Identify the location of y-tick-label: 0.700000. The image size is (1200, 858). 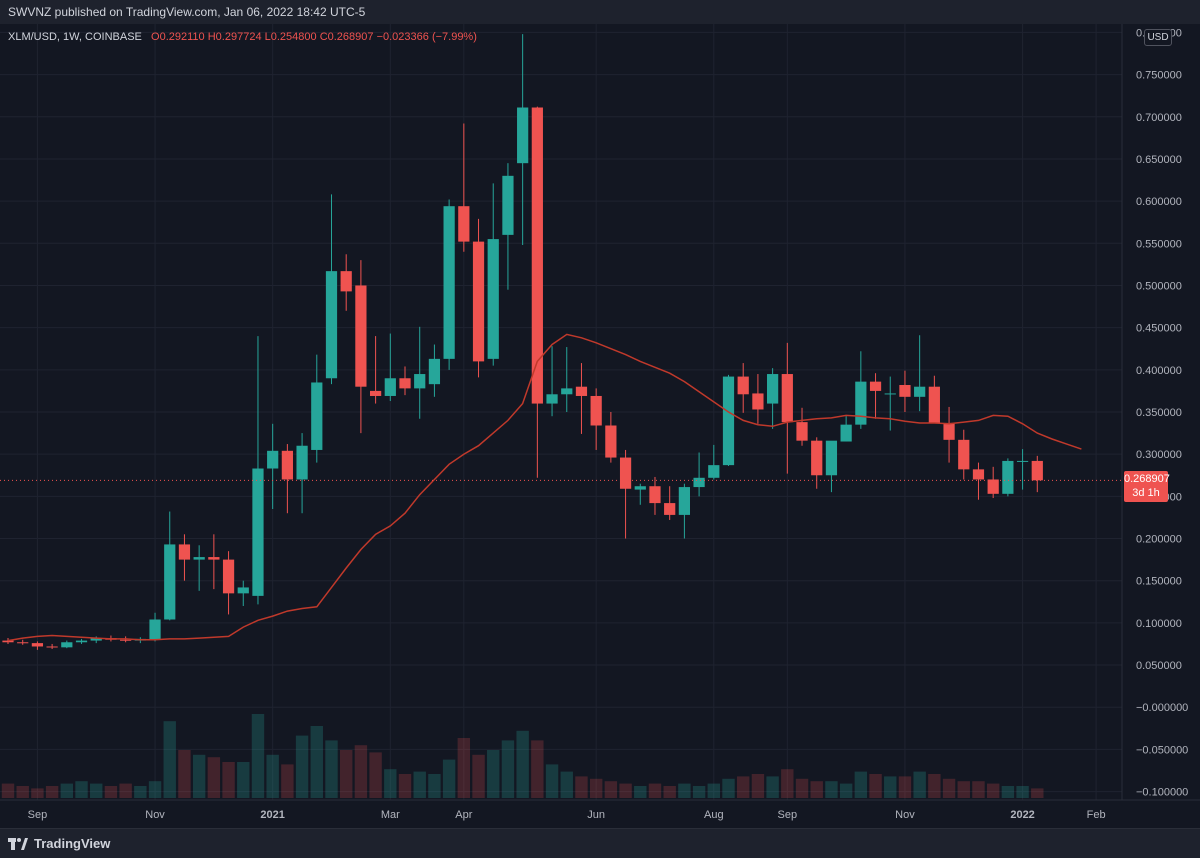
(1159, 118).